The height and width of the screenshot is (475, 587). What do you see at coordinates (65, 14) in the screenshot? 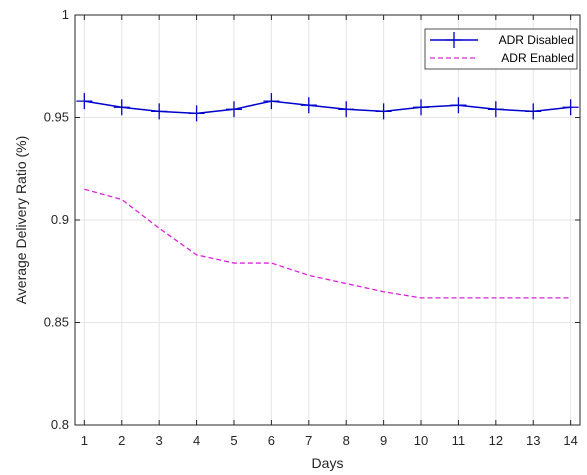
I see `y-tick-label: 1` at bounding box center [65, 14].